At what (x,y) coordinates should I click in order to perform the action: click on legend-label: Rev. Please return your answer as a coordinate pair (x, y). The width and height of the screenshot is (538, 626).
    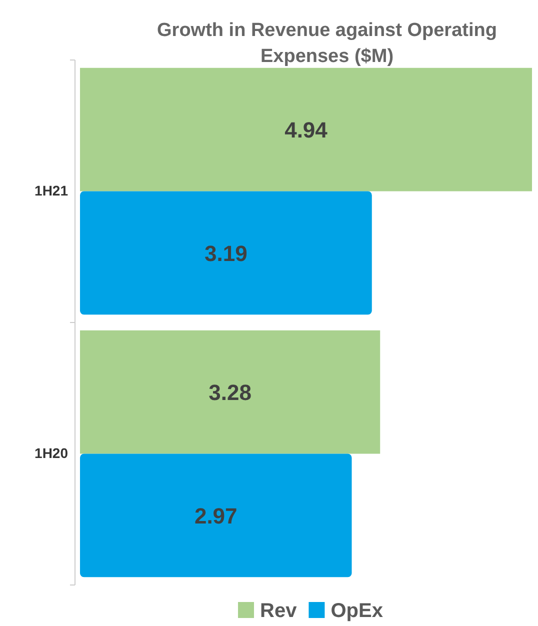
    Looking at the image, I should click on (279, 611).